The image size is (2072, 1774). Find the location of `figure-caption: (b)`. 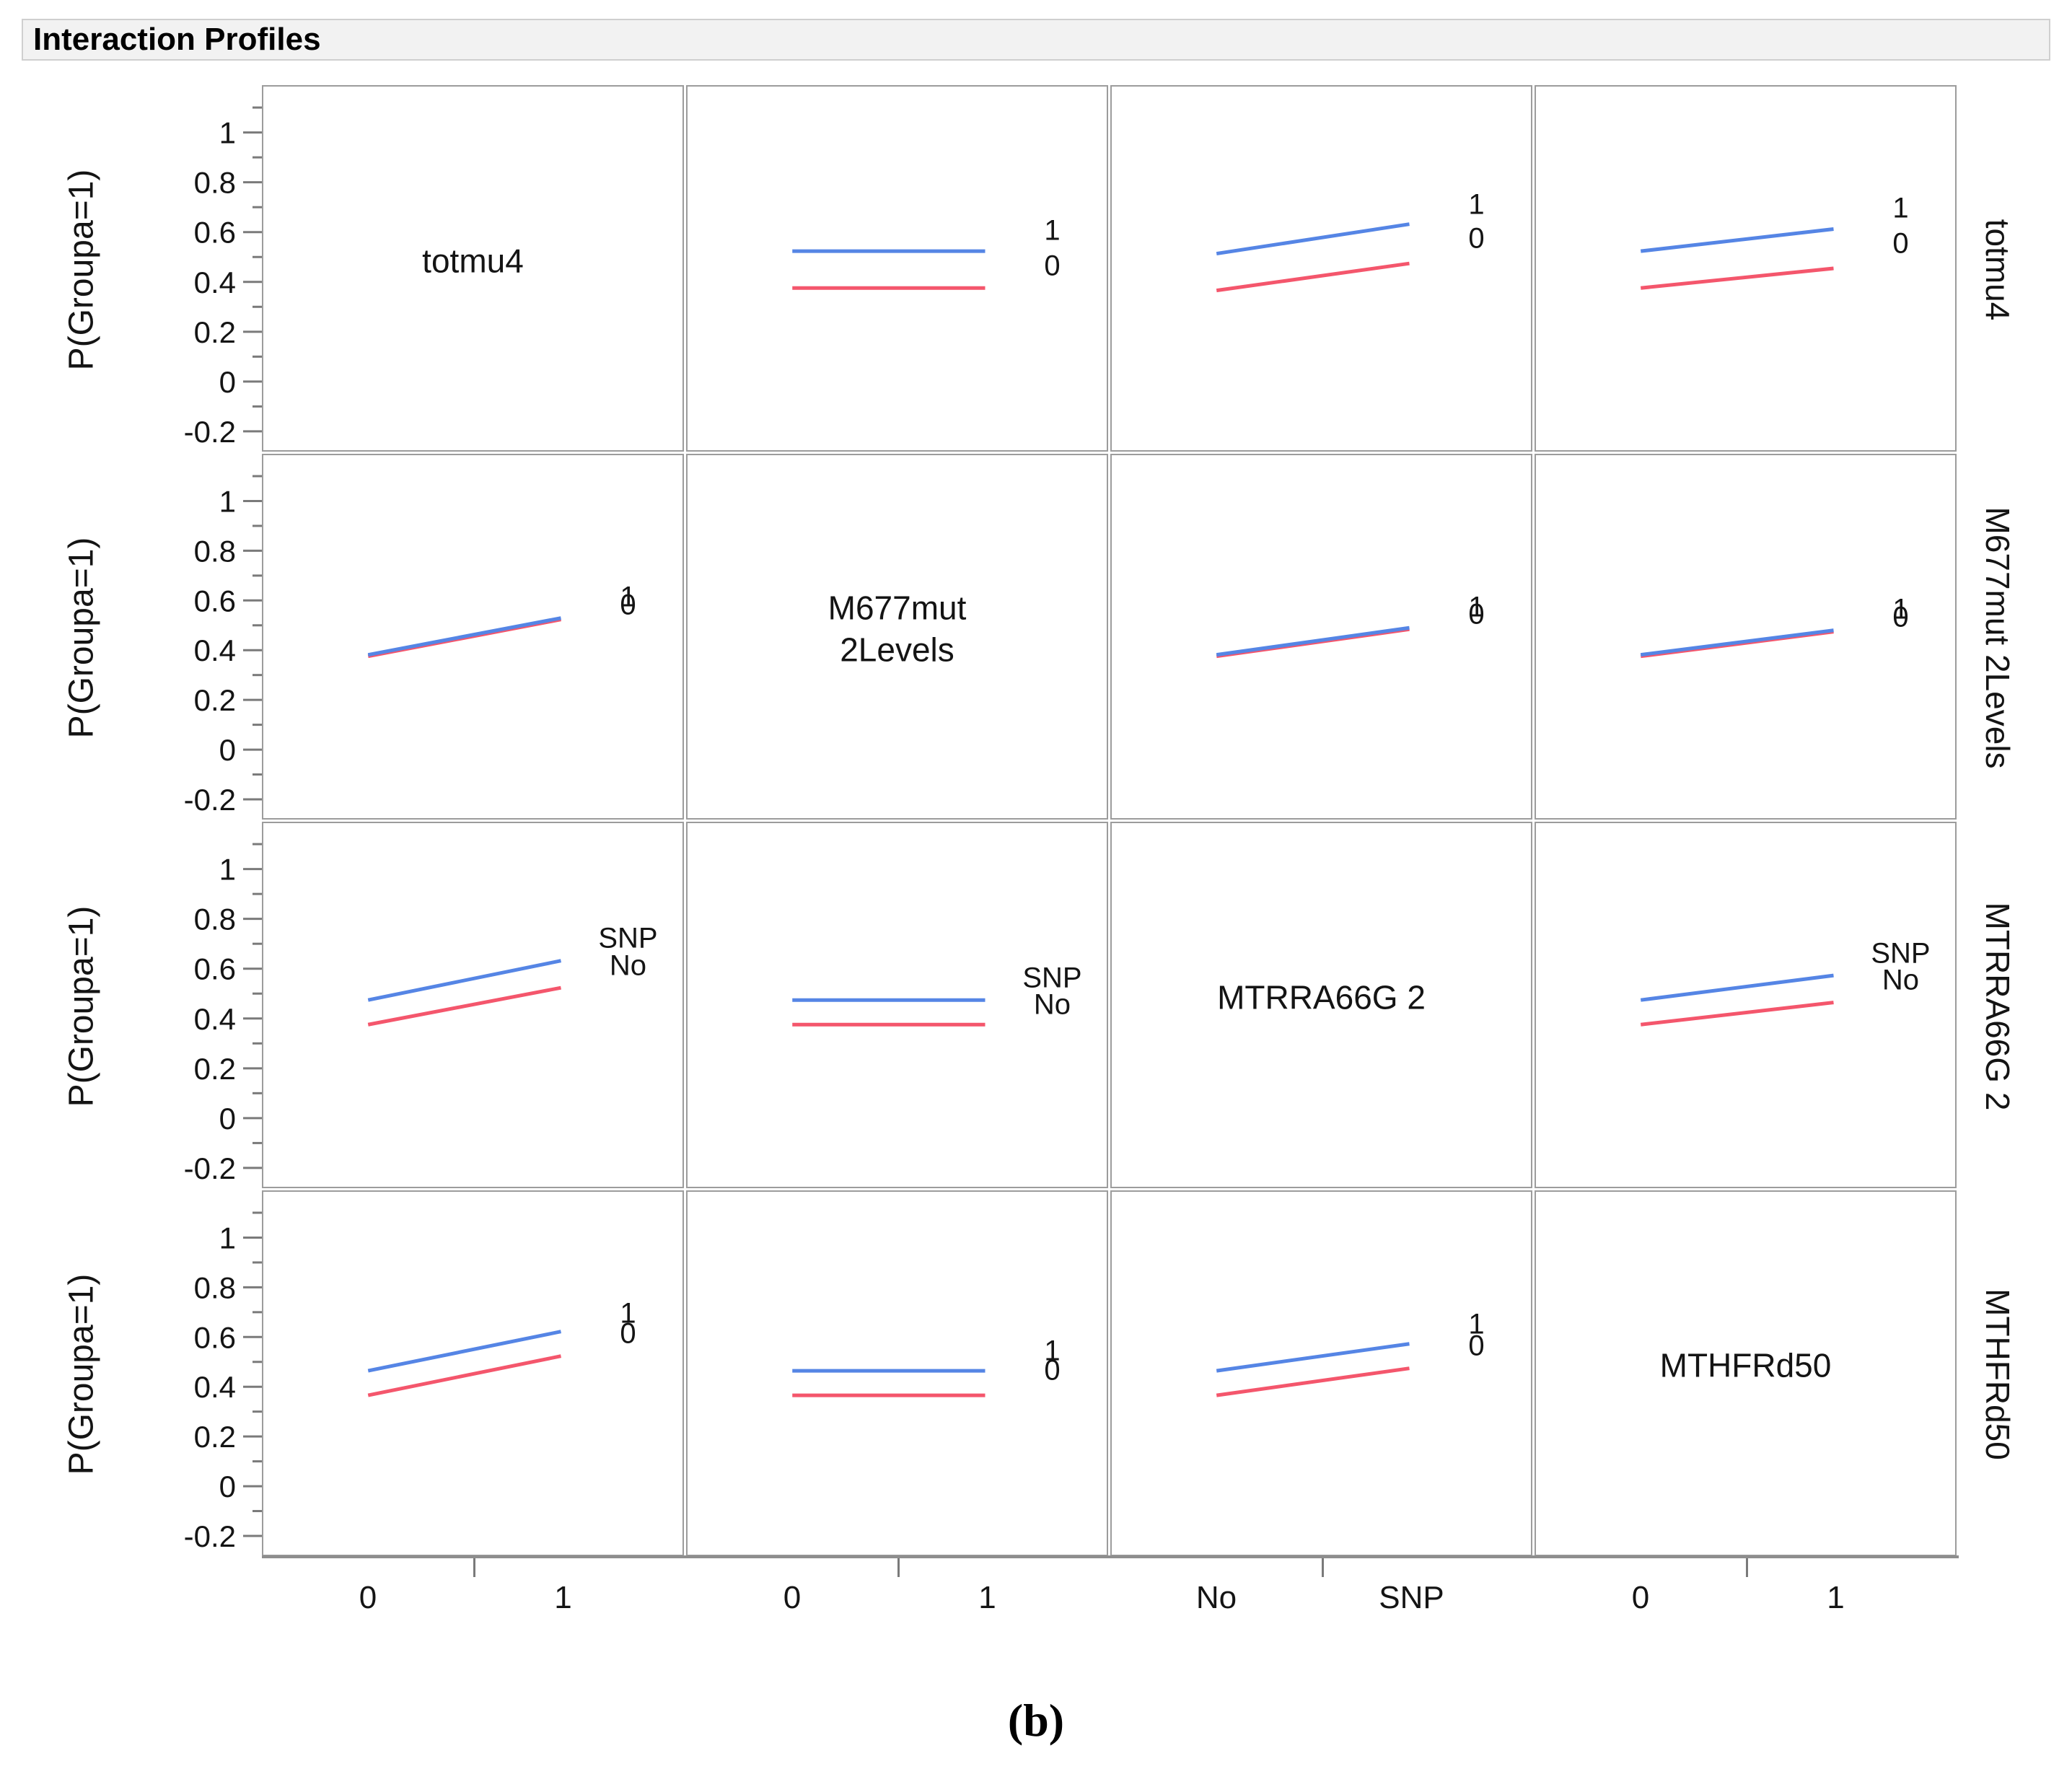

figure-caption: (b) is located at coordinates (1036, 1721).